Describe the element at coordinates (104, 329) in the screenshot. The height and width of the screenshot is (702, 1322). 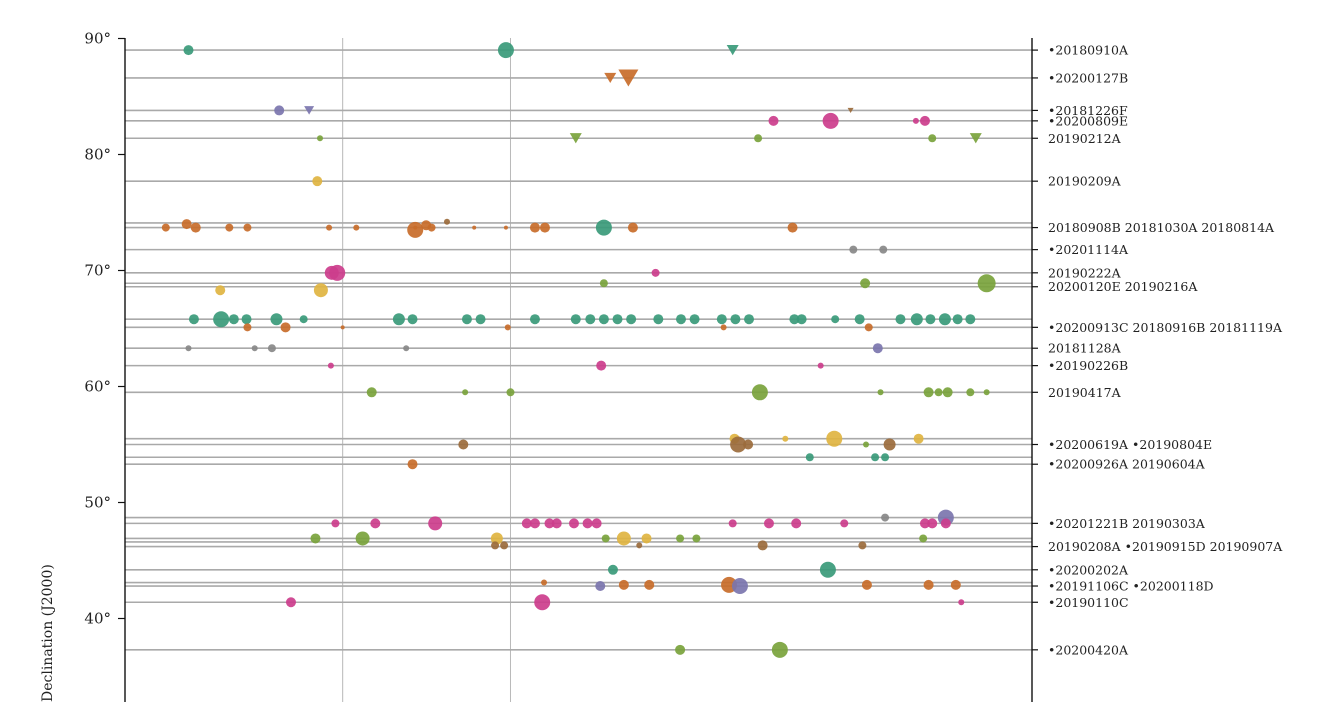
I see `y-ticks: 40° 50° 60° 70° 80° 90°` at that location.